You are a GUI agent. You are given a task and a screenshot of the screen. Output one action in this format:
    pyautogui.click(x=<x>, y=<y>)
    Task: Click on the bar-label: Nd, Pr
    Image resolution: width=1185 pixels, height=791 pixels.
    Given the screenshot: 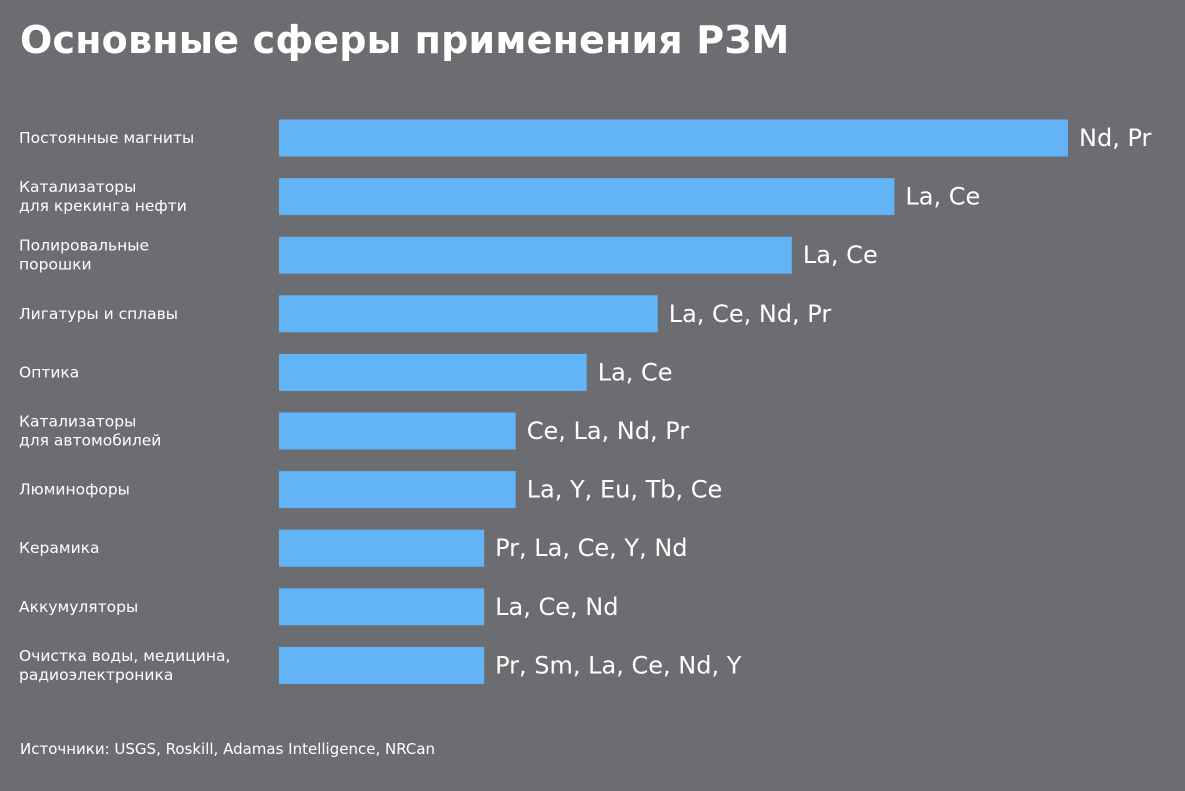 What is the action you would take?
    pyautogui.click(x=1115, y=138)
    